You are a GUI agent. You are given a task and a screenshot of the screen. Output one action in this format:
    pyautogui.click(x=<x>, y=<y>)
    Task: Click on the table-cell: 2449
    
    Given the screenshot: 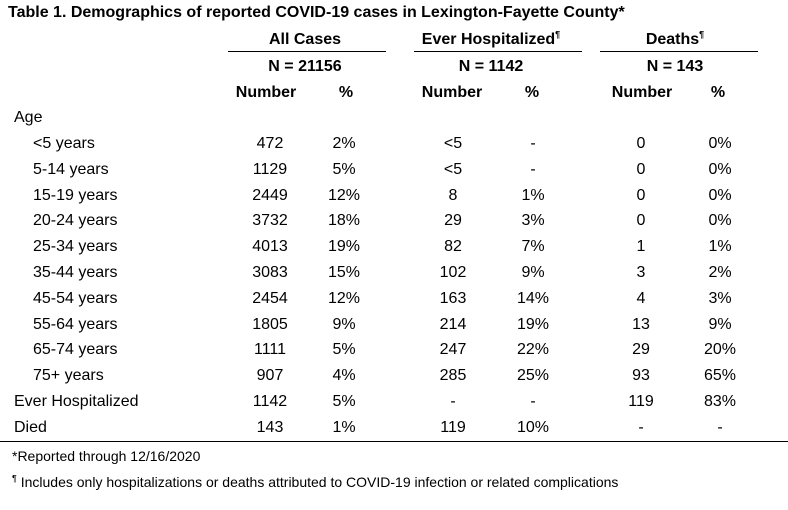 What is the action you would take?
    pyautogui.click(x=270, y=195)
    